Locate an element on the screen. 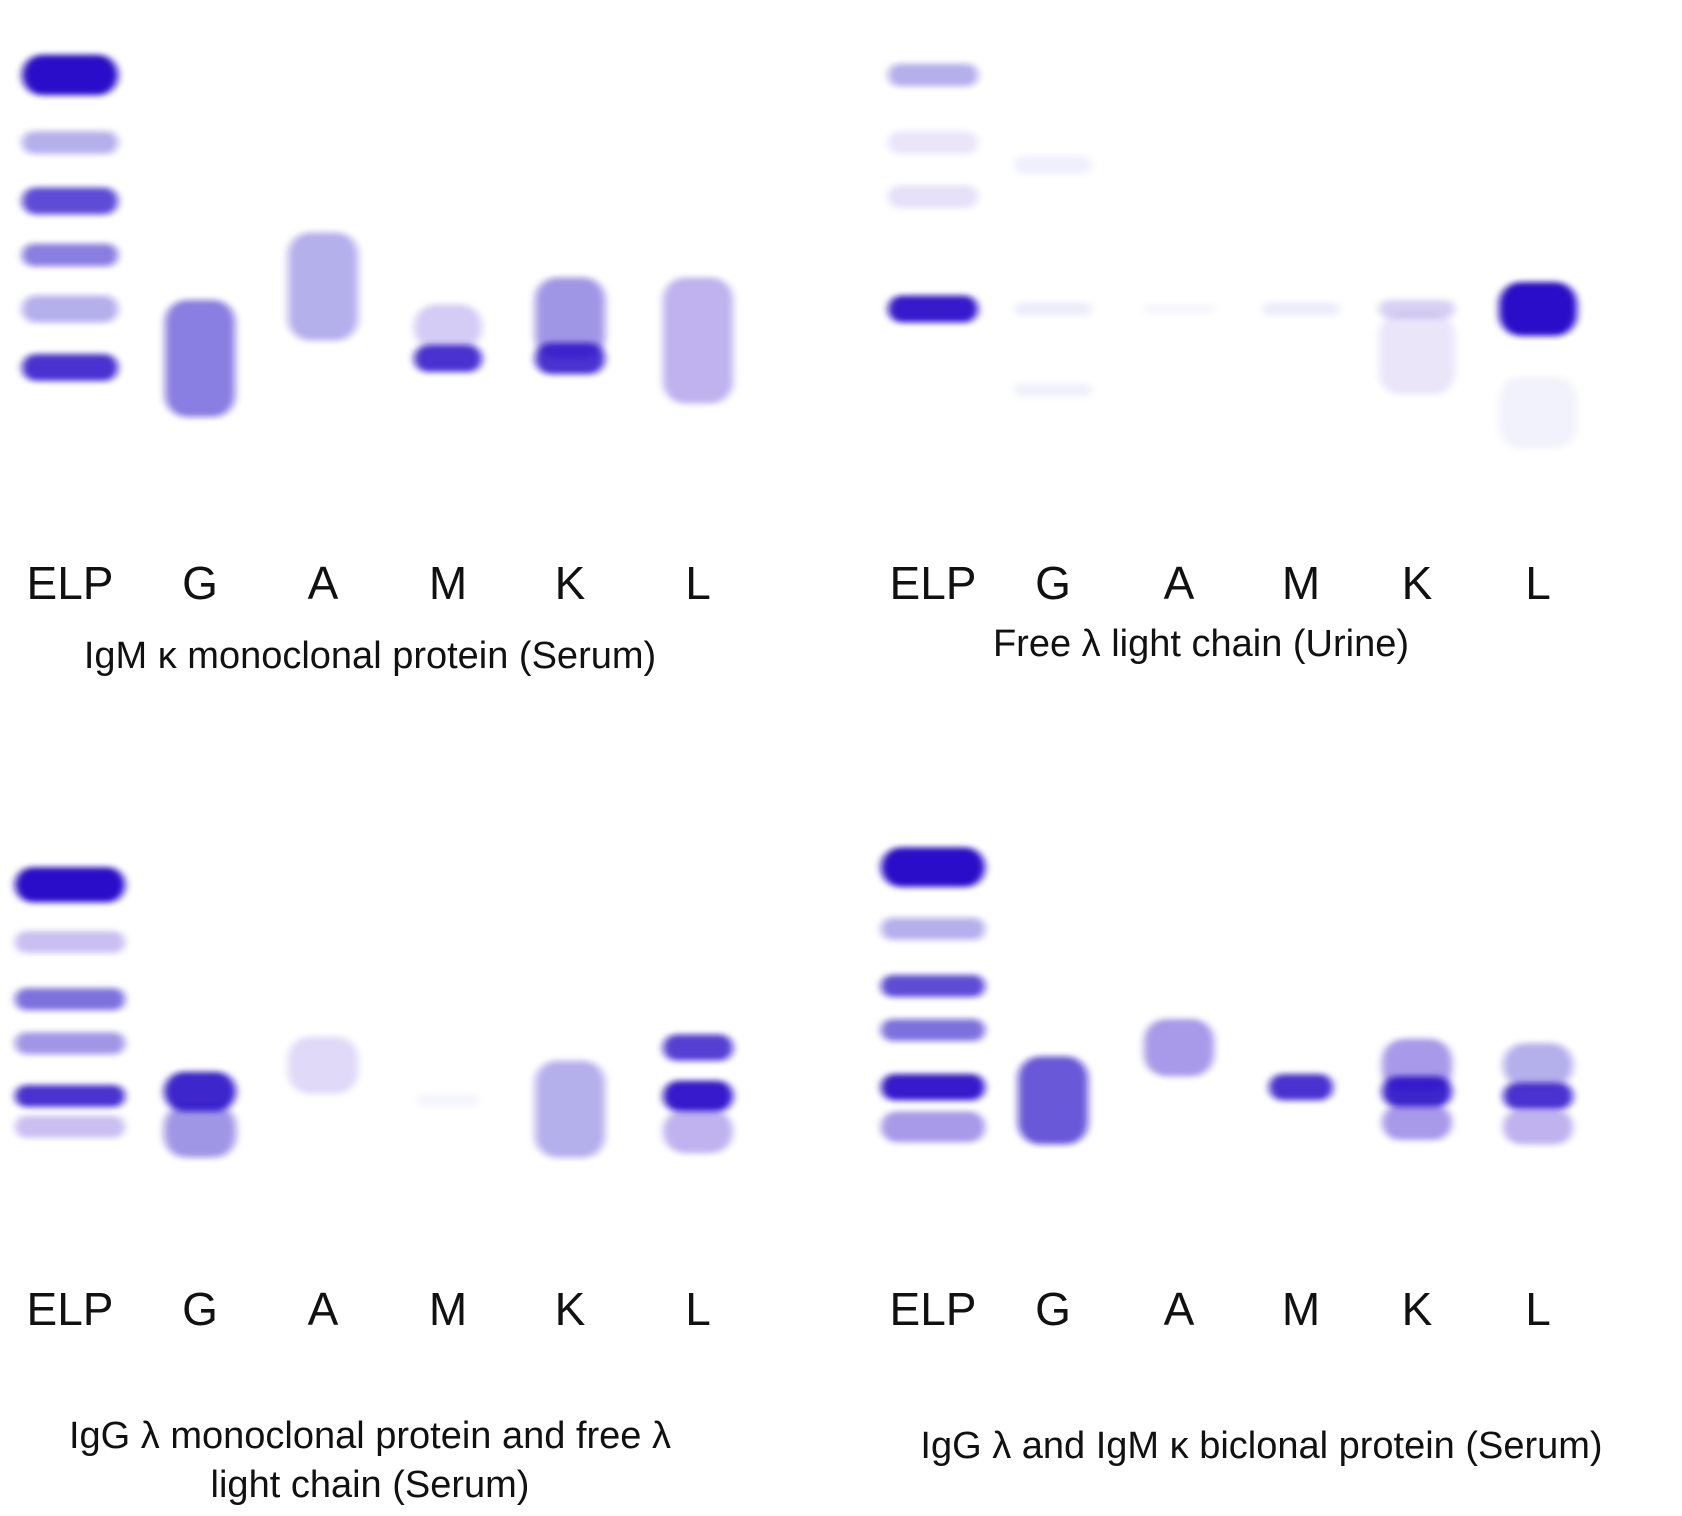  panel-caption: IgM κ monoclonal protein (Serum) is located at coordinates (370, 656).